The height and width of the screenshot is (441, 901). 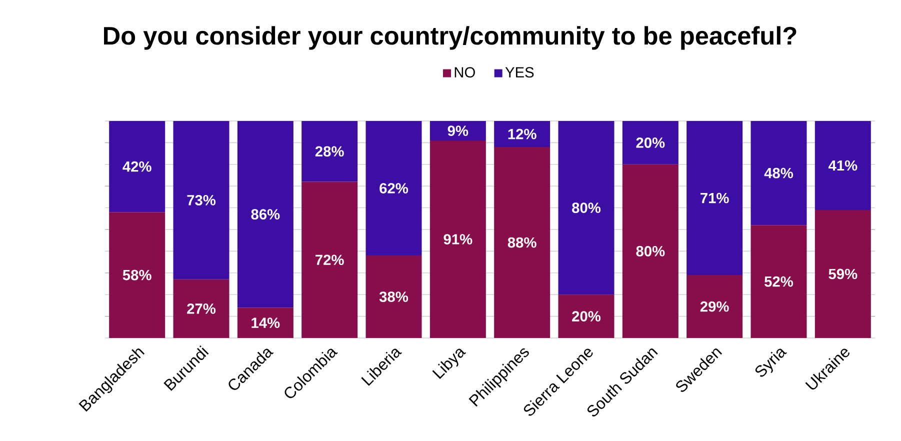 I want to click on data-label: 52%, so click(x=779, y=281).